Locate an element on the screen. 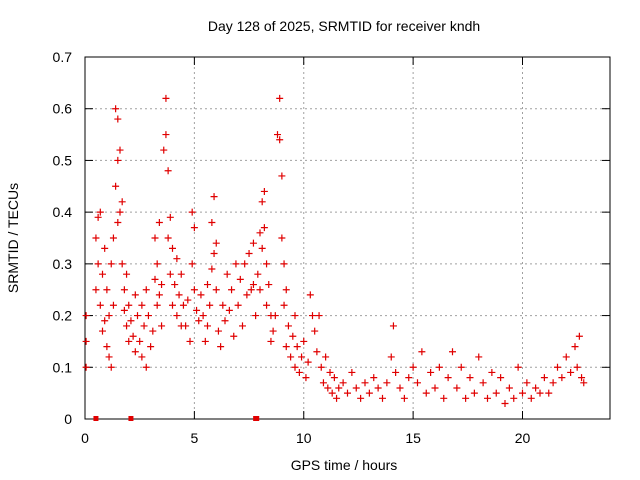 The height and width of the screenshot is (480, 640). x-tick-label: 0 is located at coordinates (85, 438).